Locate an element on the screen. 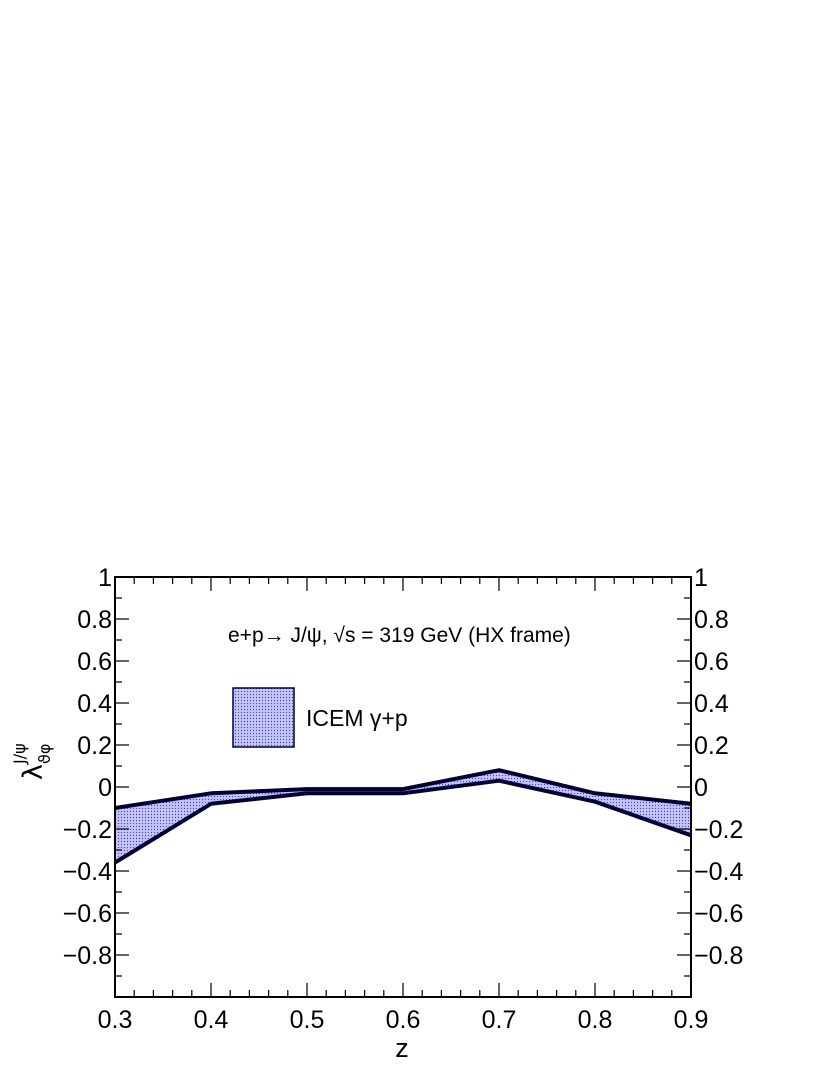 The width and height of the screenshot is (830, 1075). y-axis-title-superscript: J/ψ is located at coordinates (19, 754).